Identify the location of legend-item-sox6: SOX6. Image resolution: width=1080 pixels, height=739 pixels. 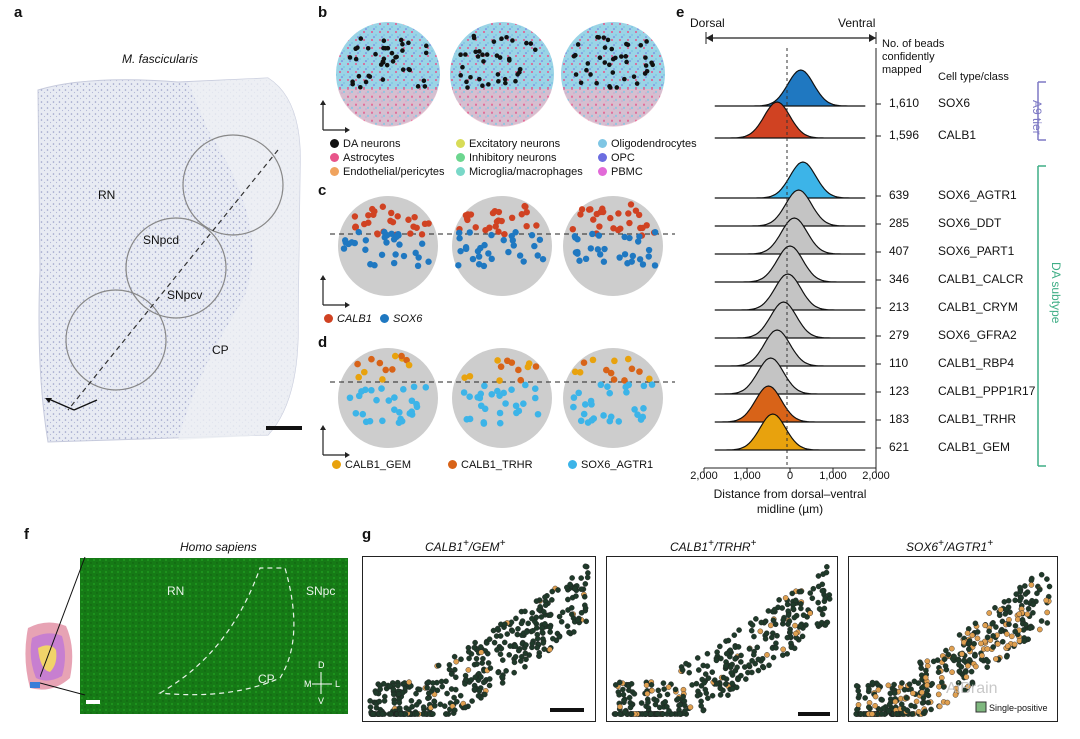
(401, 319).